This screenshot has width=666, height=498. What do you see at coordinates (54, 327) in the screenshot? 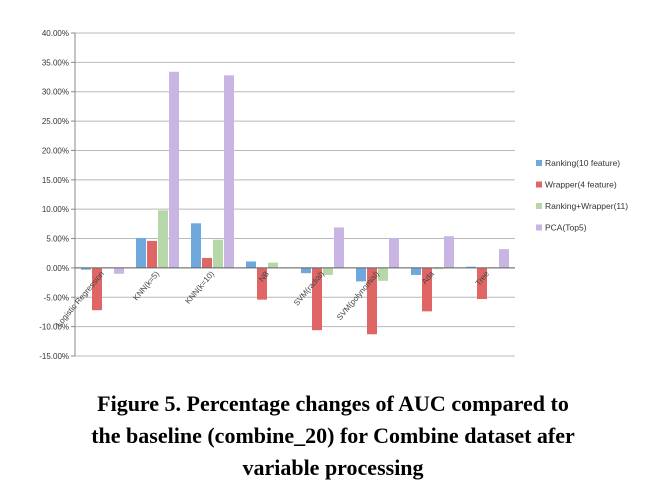
I see `y-tick-label: -10.00%` at bounding box center [54, 327].